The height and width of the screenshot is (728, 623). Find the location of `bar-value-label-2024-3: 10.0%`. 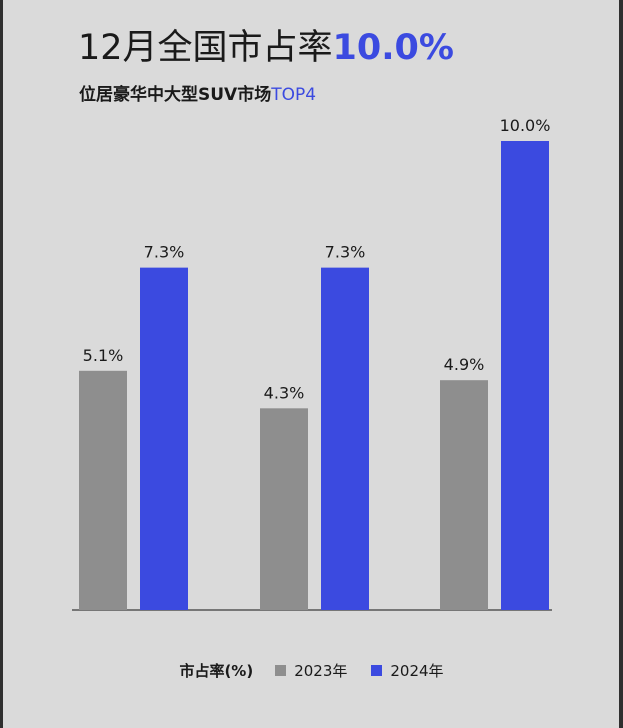

bar-value-label-2024-3: 10.0% is located at coordinates (525, 125).